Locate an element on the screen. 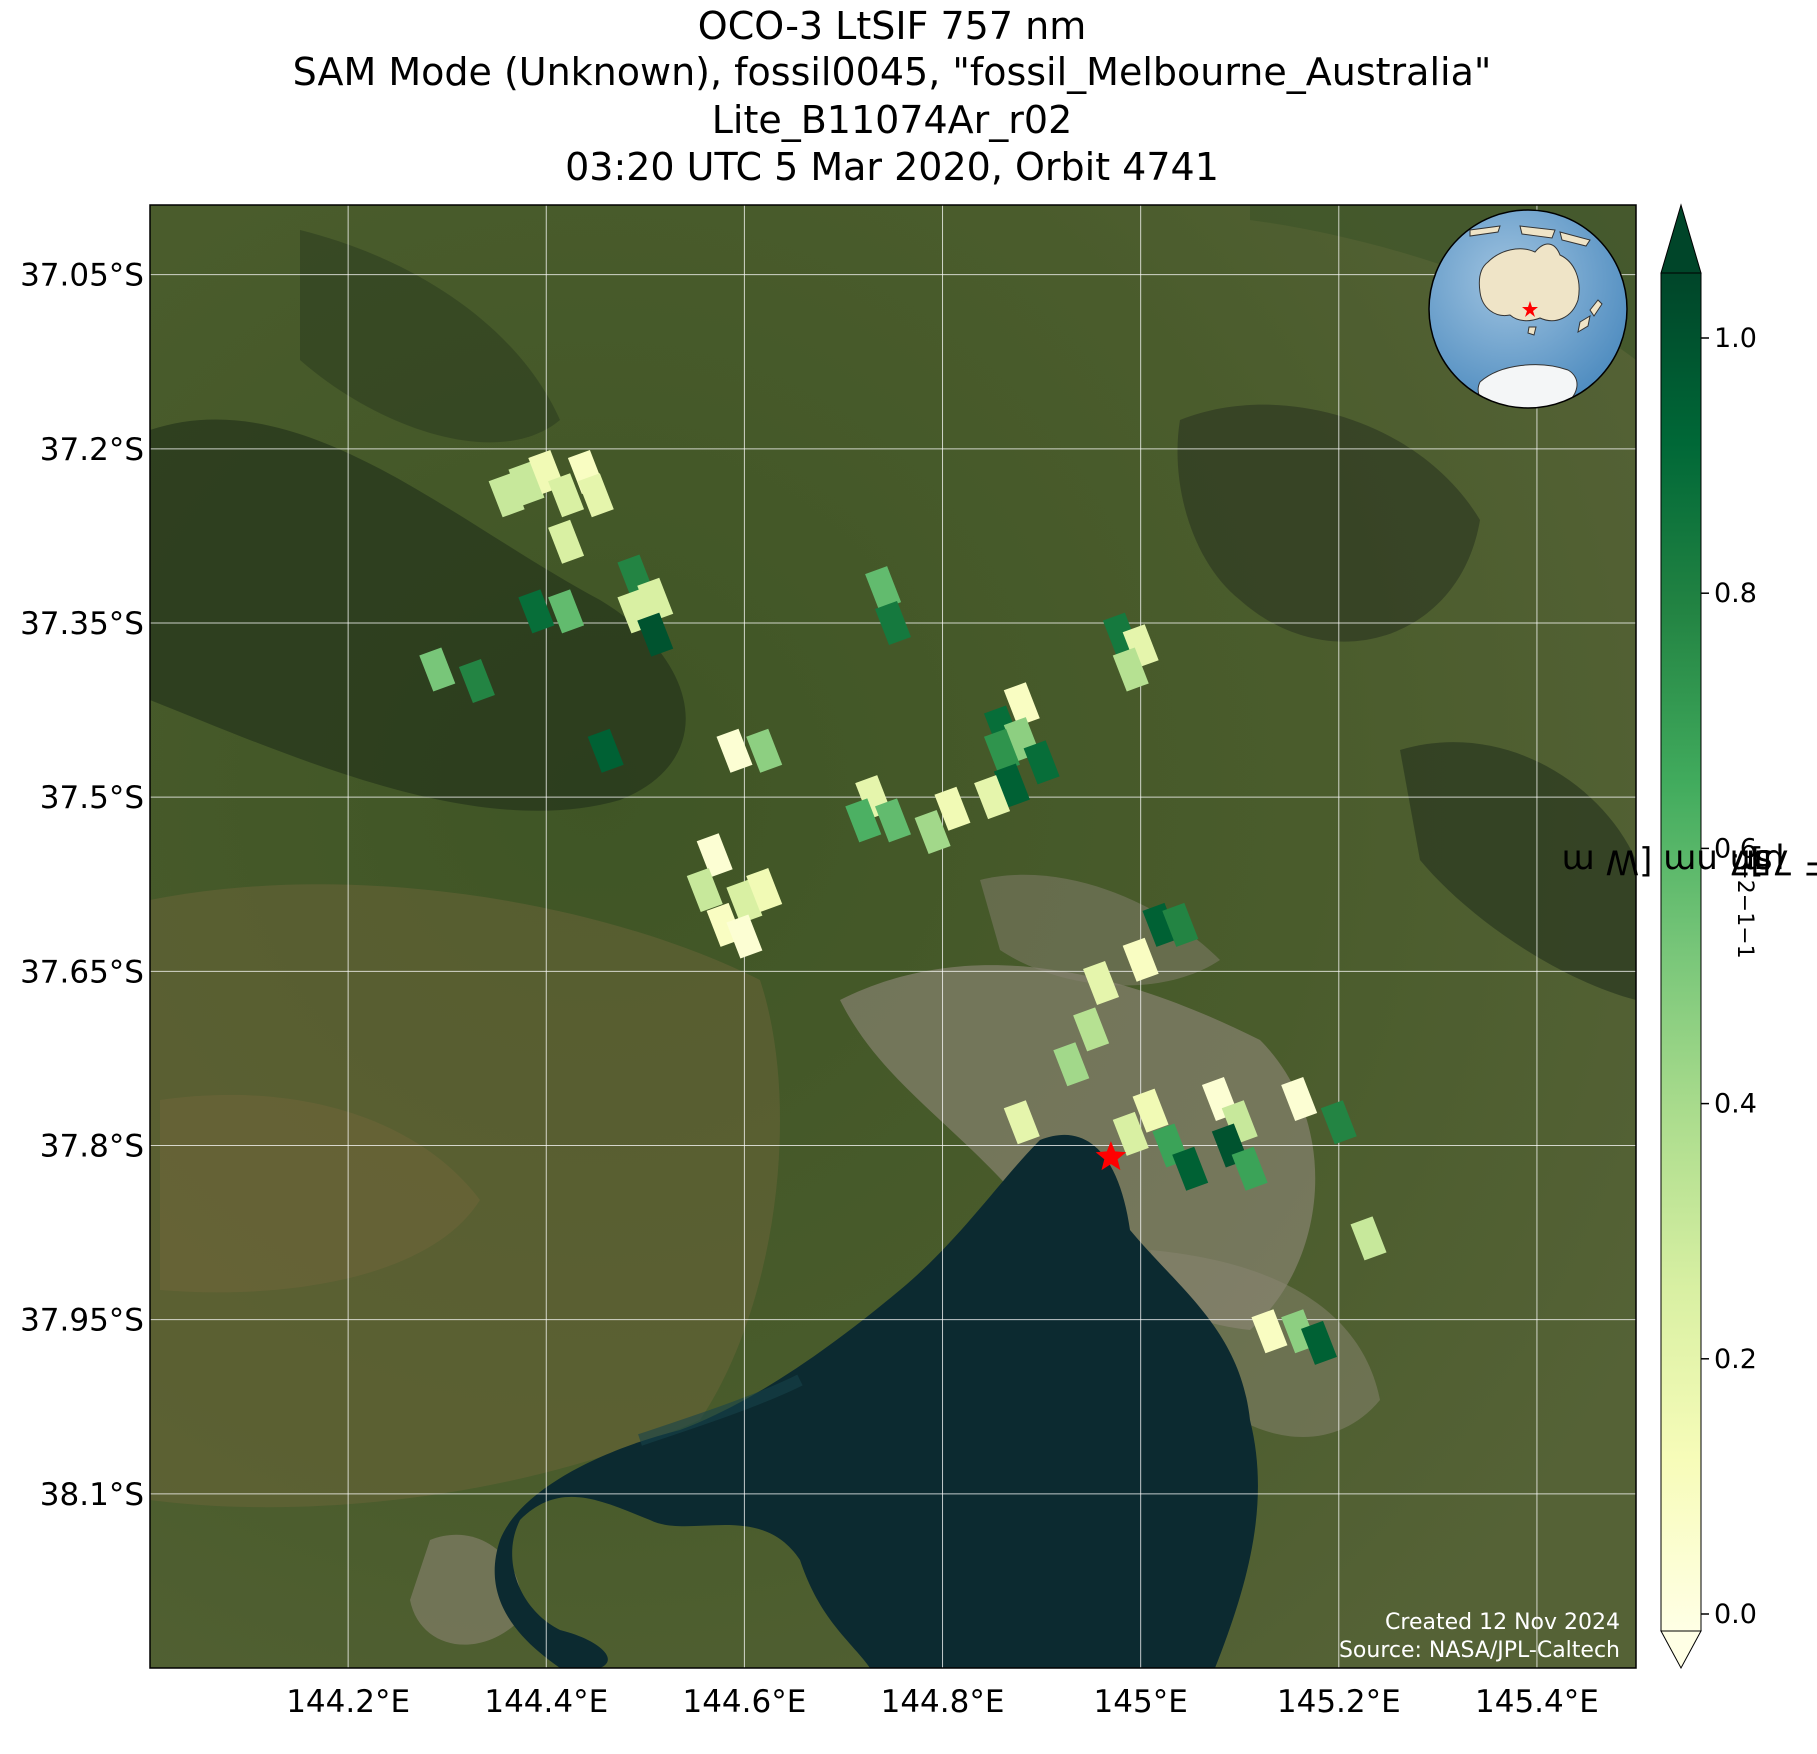  lat-tick-label: 37.2°S is located at coordinates (92, 450).